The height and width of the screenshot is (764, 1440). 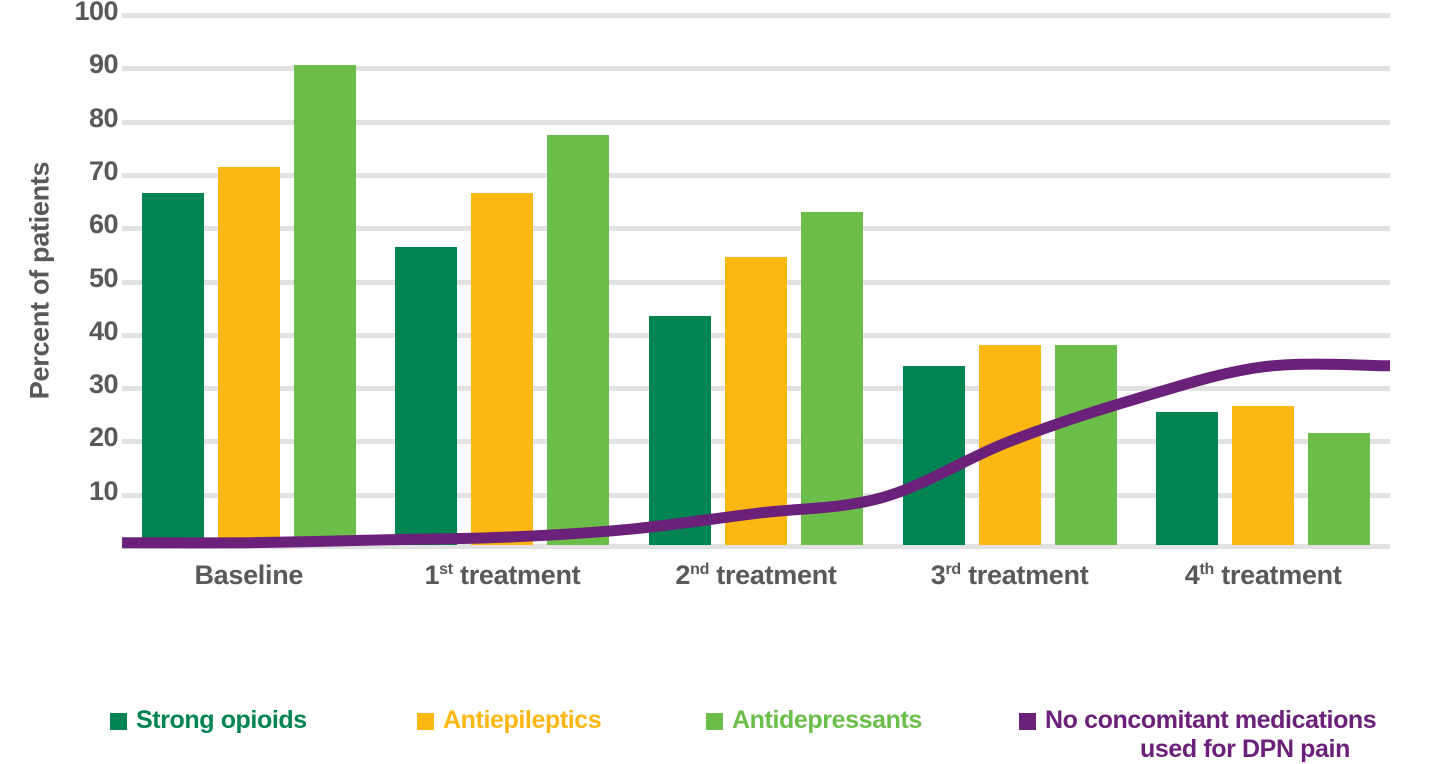 What do you see at coordinates (103, 490) in the screenshot?
I see `y-axis-tick-10: 10` at bounding box center [103, 490].